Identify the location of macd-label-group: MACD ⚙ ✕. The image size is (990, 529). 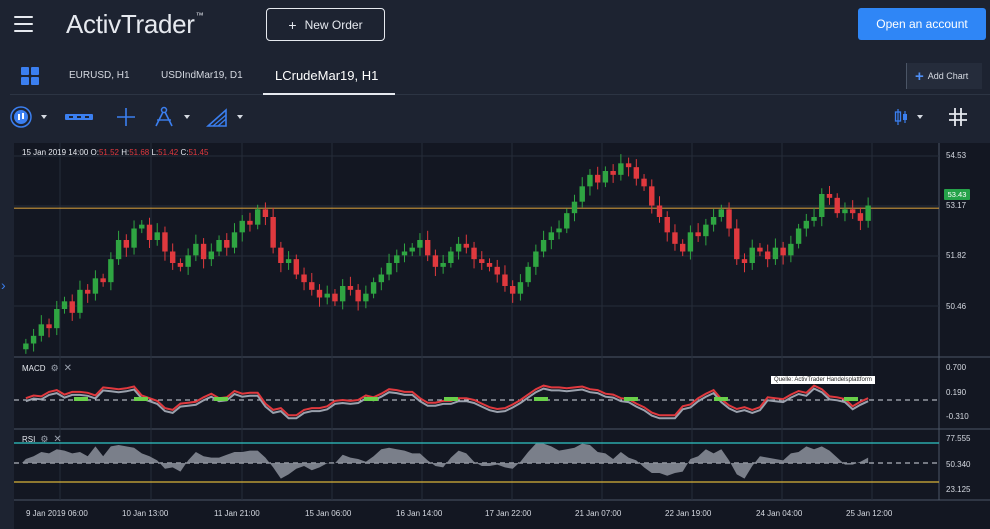
(47, 368).